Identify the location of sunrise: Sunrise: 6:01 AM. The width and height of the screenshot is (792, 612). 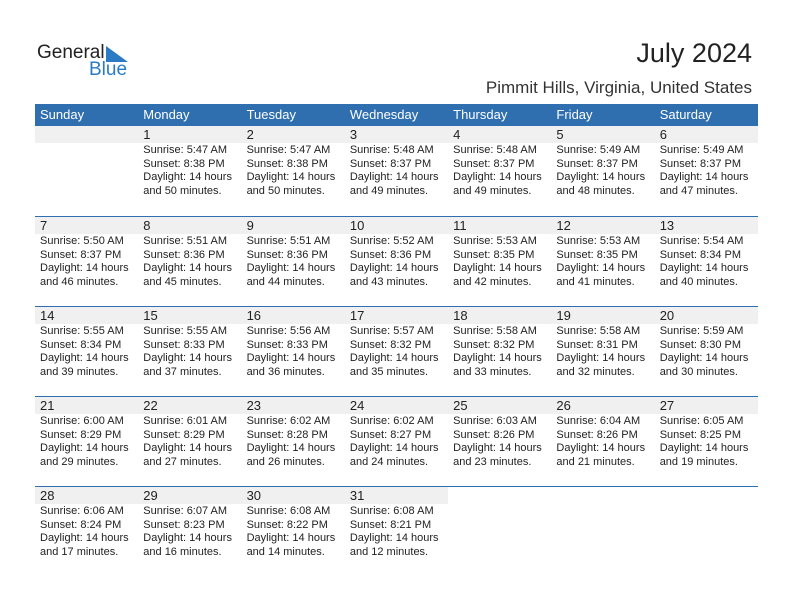
(185, 421).